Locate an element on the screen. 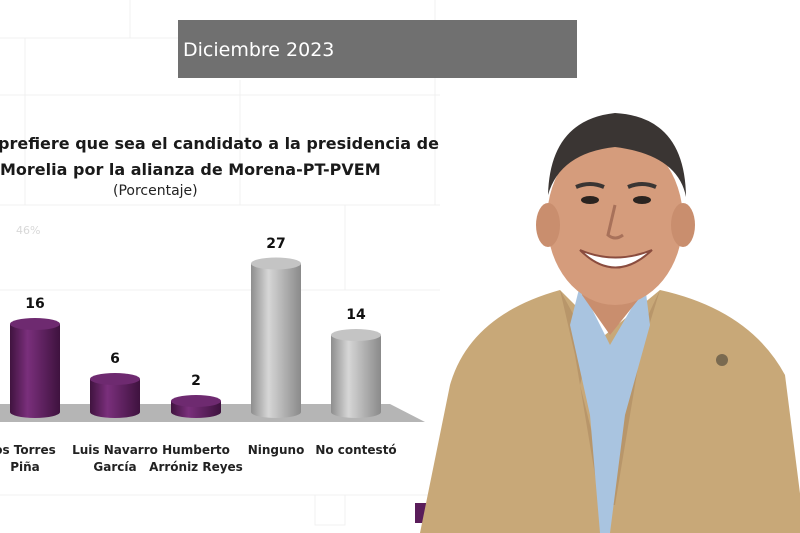  value-label-os-torres-pina: 16 is located at coordinates (35, 304).